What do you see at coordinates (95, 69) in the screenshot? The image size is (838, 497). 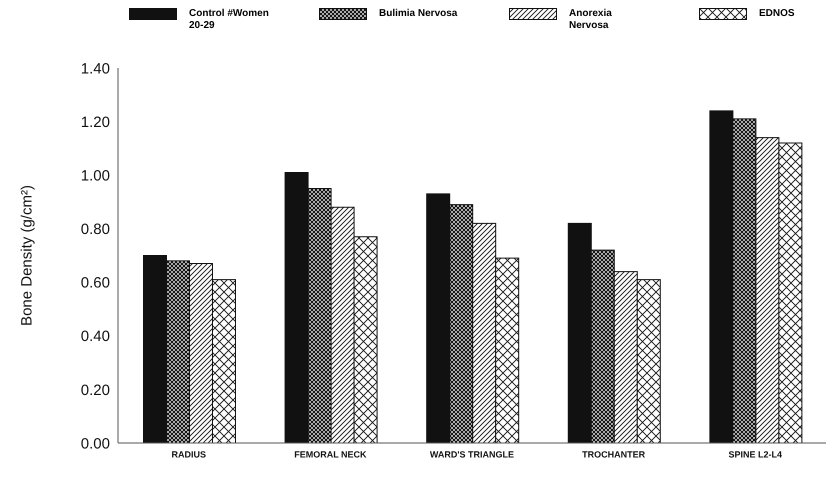 I see `y-tick-label: 1.40` at bounding box center [95, 69].